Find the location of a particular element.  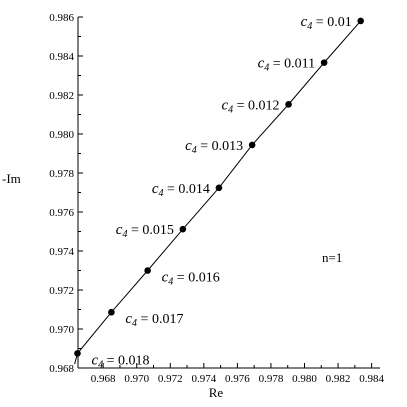

x-tick-label: 0.980 is located at coordinates (304, 379).